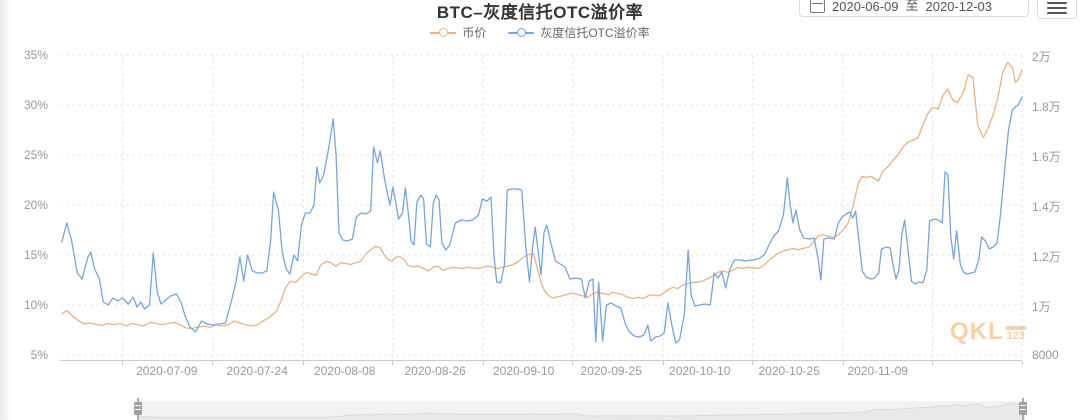  I want to click on date-range-picker: 2020-06-09 至 2020-12-03, so click(914, 8).